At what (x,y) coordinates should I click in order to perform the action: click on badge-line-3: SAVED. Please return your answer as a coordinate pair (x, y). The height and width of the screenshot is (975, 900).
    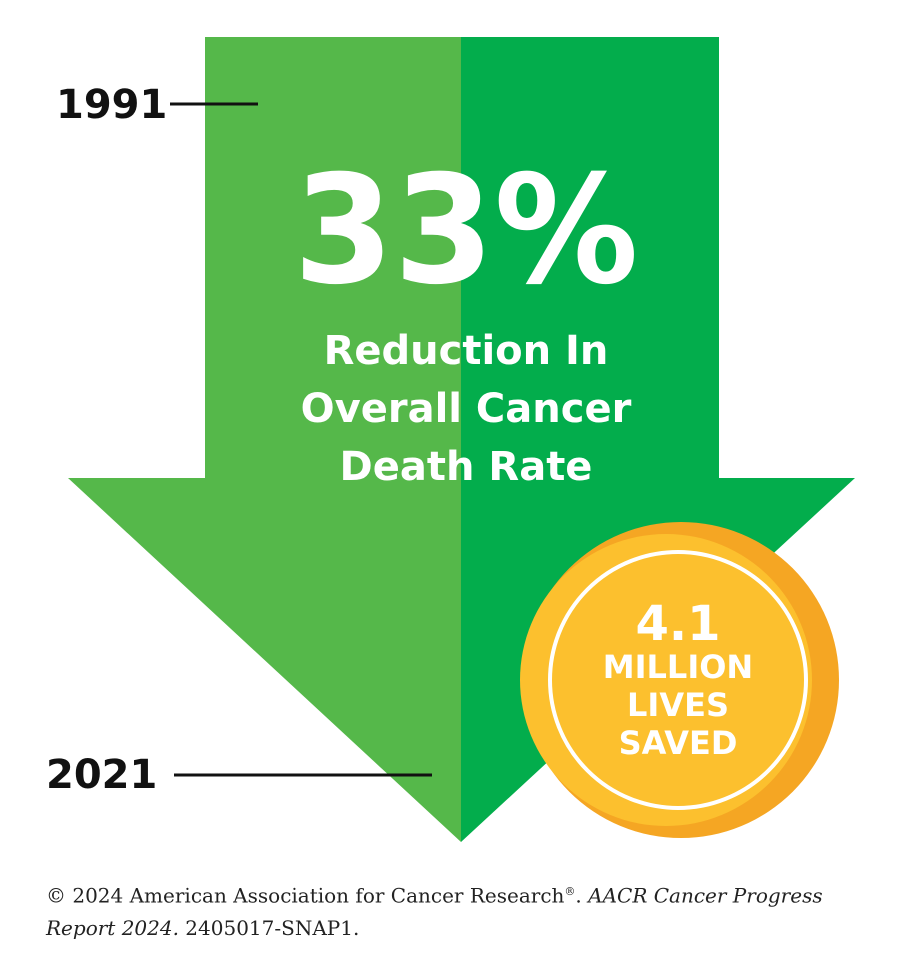
    Looking at the image, I should click on (678, 743).